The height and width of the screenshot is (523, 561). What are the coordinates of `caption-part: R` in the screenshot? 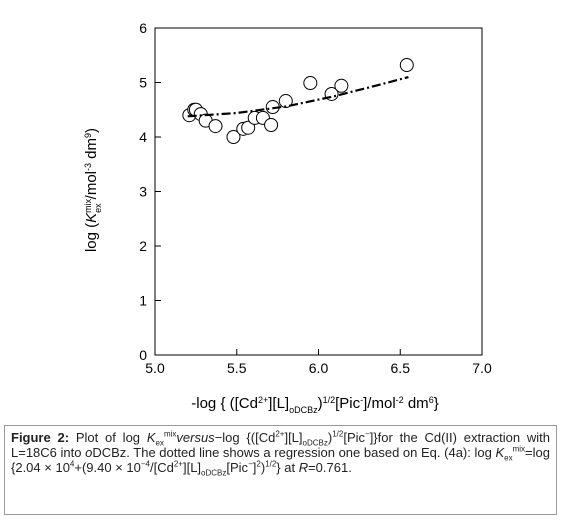 It's located at (303, 467).